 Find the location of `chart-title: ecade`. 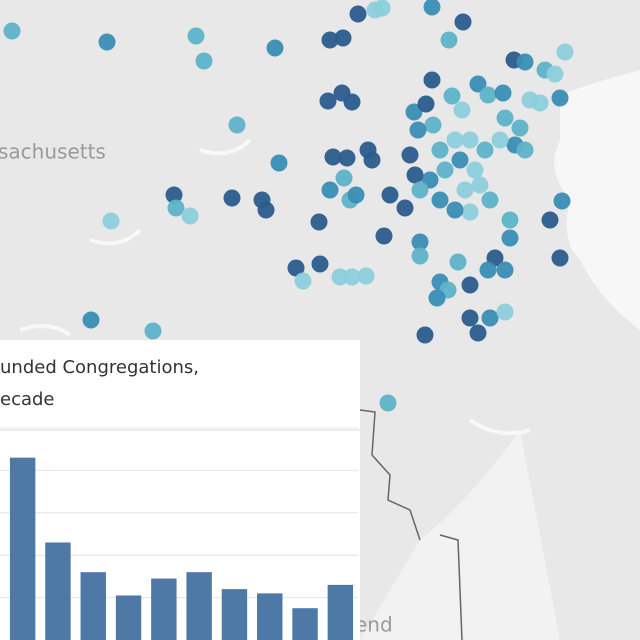

chart-title: ecade is located at coordinates (27, 399).